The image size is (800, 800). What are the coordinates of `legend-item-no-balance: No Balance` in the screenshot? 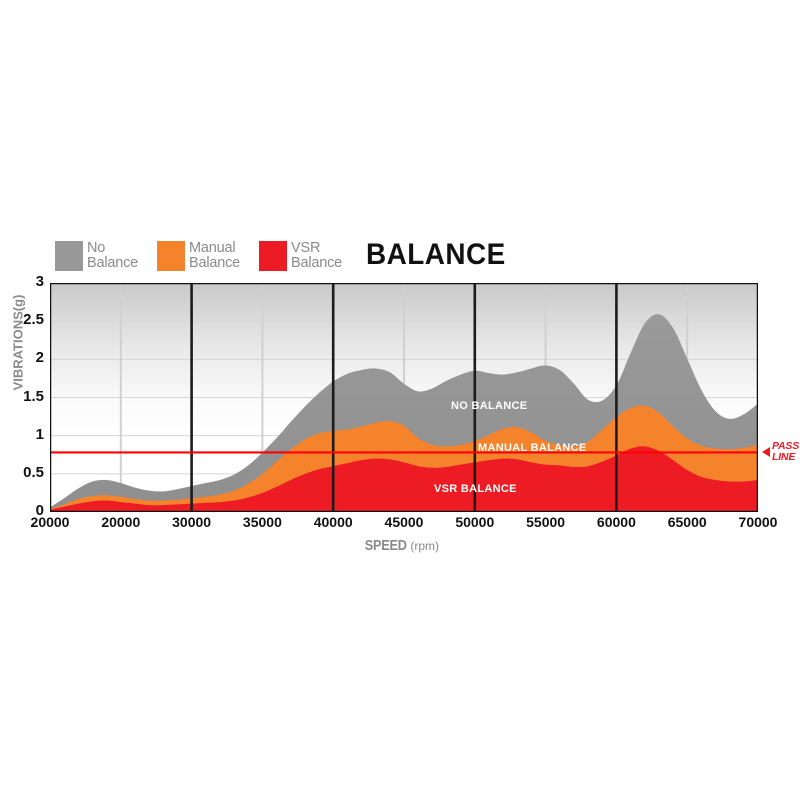 It's located at (96, 256).